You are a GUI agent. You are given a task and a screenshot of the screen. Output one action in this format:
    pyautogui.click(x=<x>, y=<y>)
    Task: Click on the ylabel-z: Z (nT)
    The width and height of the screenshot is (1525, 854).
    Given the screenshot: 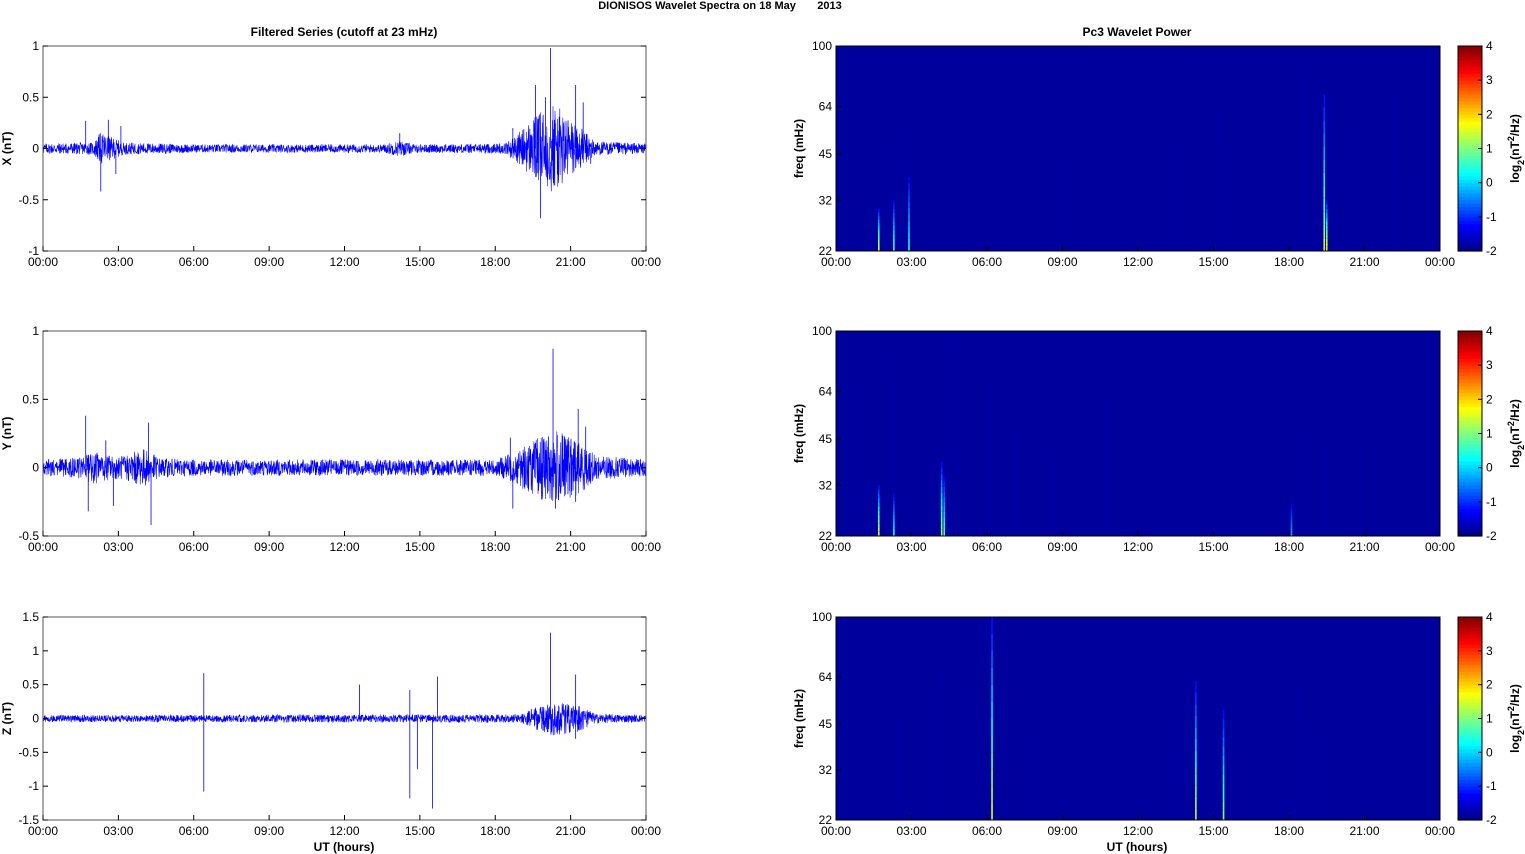 What is the action you would take?
    pyautogui.click(x=7, y=718)
    